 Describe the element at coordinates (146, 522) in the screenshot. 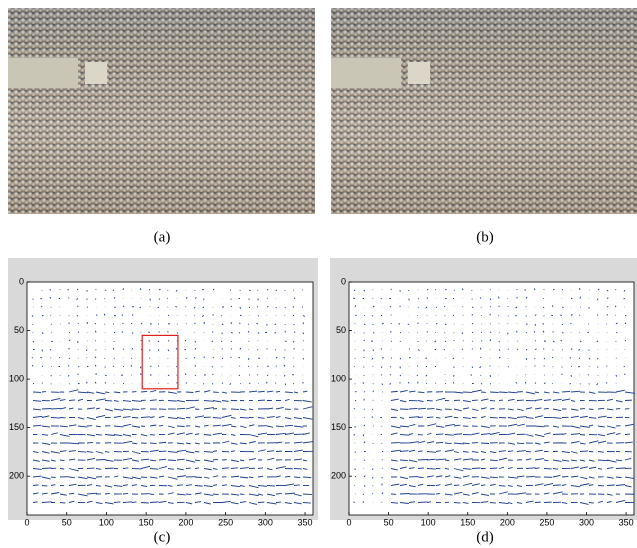

I see `x-tick-label: 150` at that location.